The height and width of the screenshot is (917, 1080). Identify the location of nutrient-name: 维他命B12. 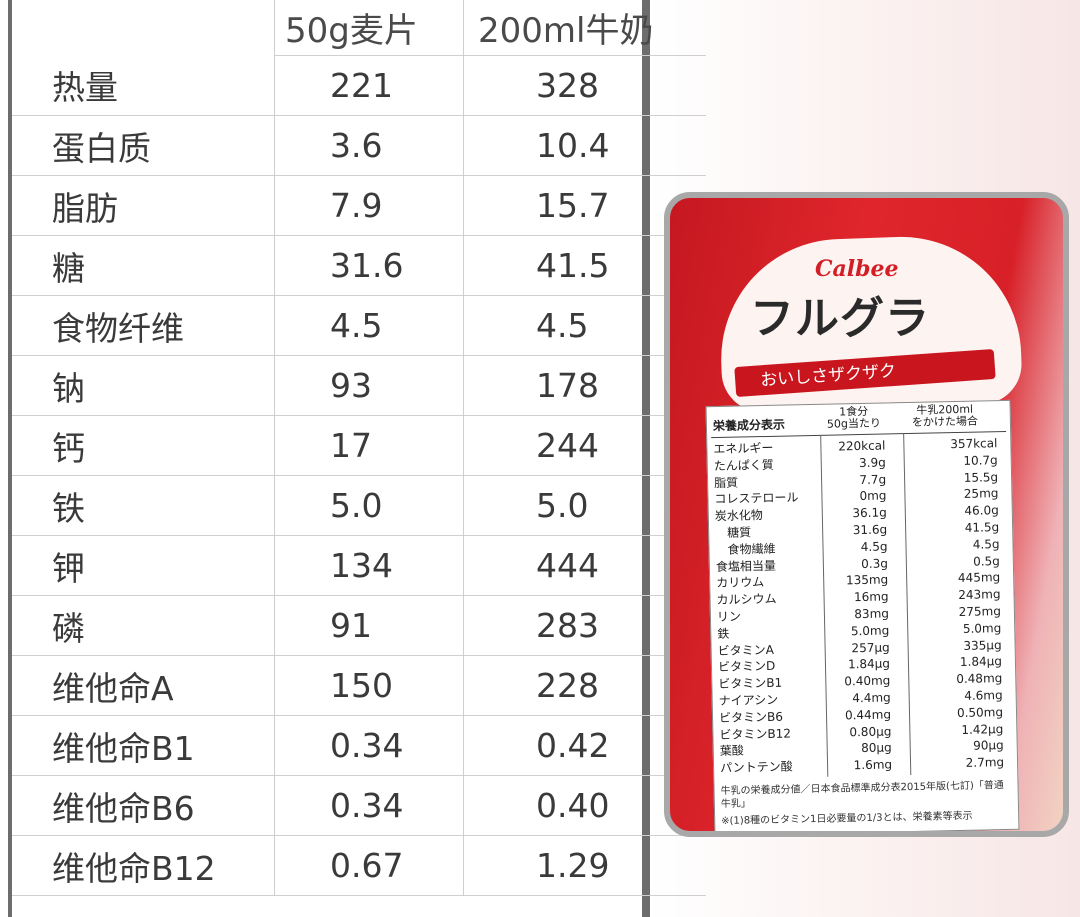
(143, 865).